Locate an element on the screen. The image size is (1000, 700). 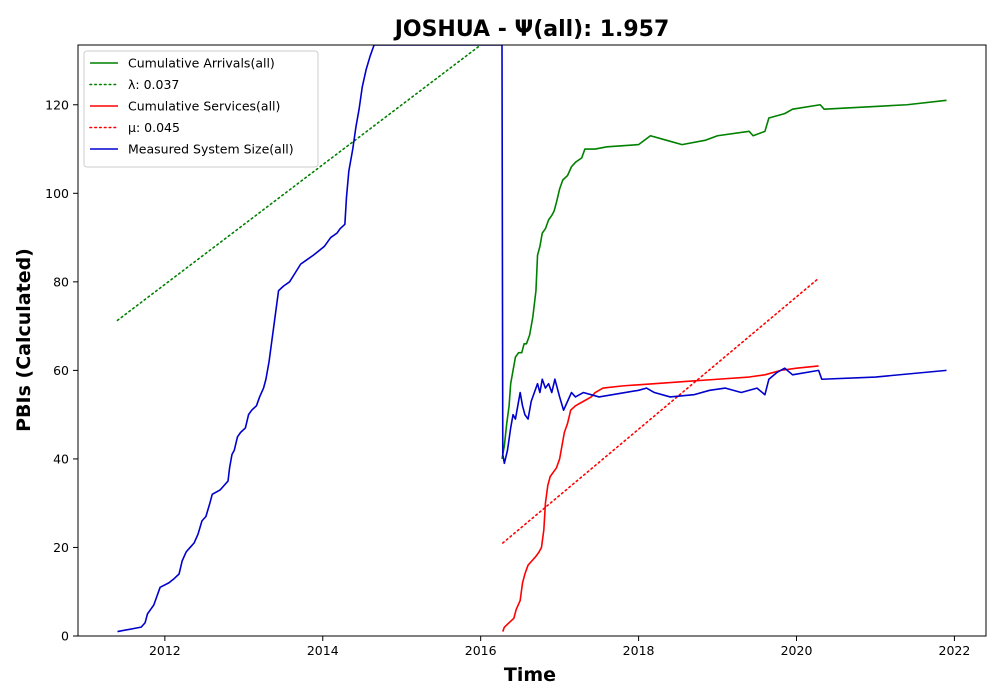
y-tick-label: 120 is located at coordinates (57, 104).